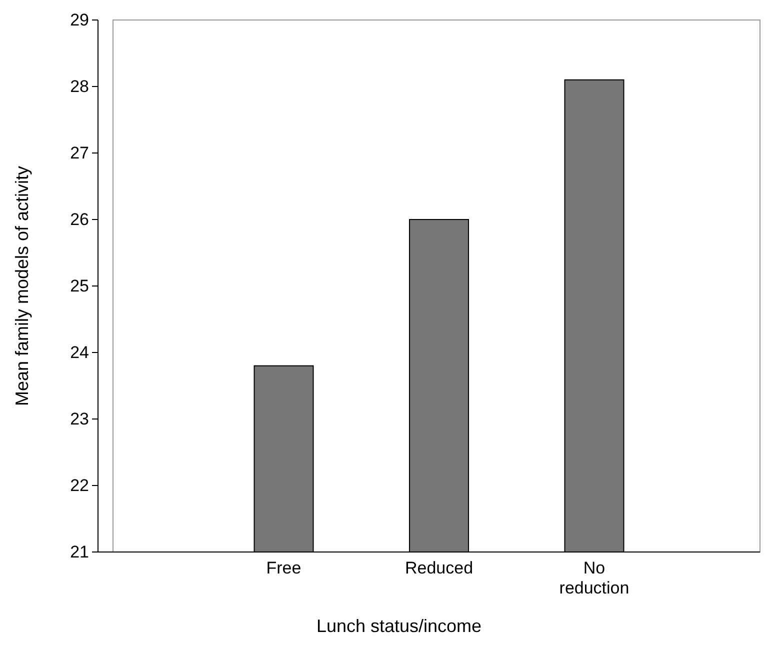  Describe the element at coordinates (79, 352) in the screenshot. I see `y-tick-label: 24` at that location.